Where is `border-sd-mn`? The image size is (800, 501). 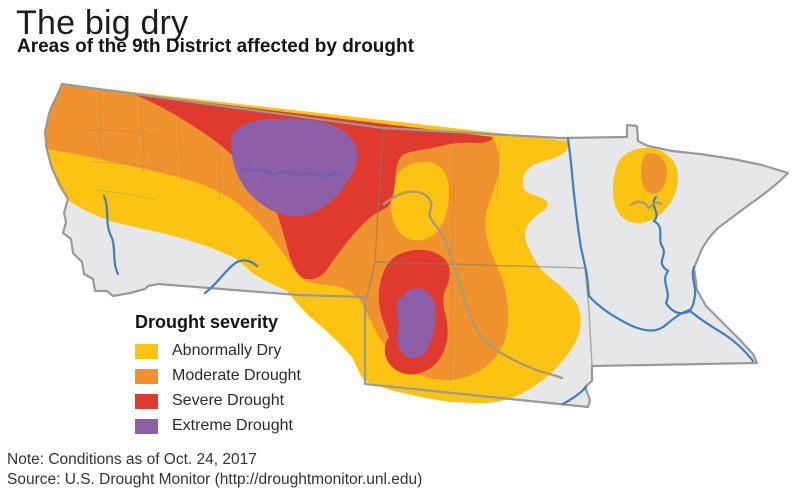
border-sd-mn is located at coordinates (588, 317).